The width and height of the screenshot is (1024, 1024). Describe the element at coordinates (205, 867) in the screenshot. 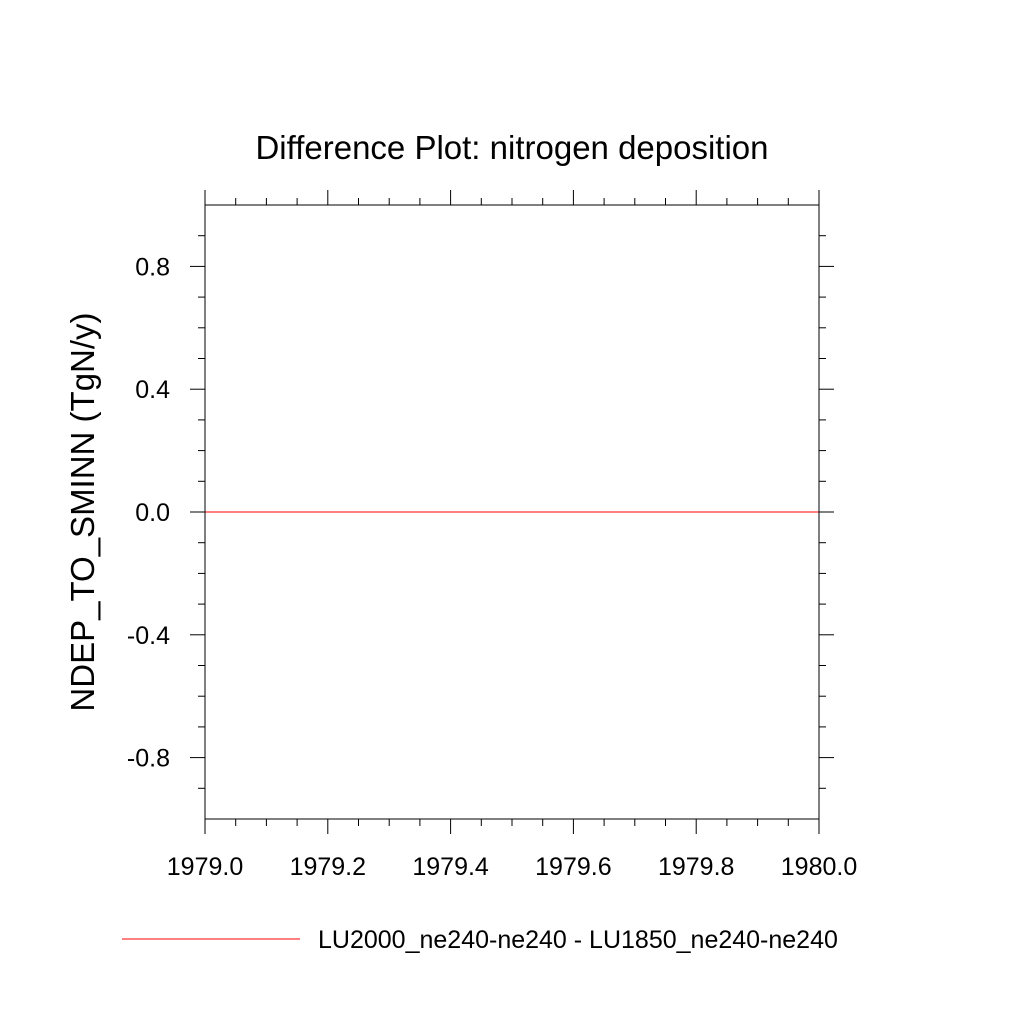

I see `x-tick-label: 1979.0` at that location.